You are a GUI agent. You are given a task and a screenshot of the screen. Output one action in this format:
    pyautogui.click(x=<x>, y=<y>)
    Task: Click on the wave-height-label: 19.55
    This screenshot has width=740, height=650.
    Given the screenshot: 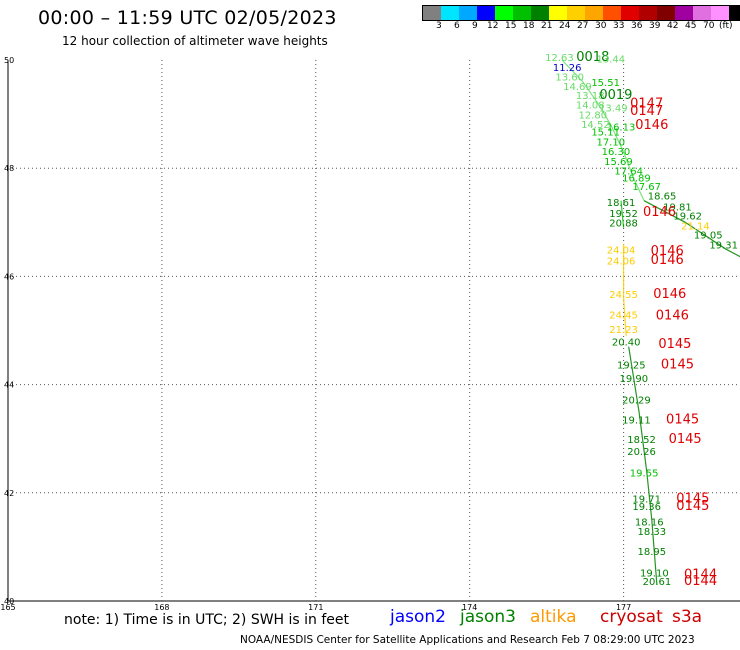 What is the action you would take?
    pyautogui.click(x=644, y=474)
    